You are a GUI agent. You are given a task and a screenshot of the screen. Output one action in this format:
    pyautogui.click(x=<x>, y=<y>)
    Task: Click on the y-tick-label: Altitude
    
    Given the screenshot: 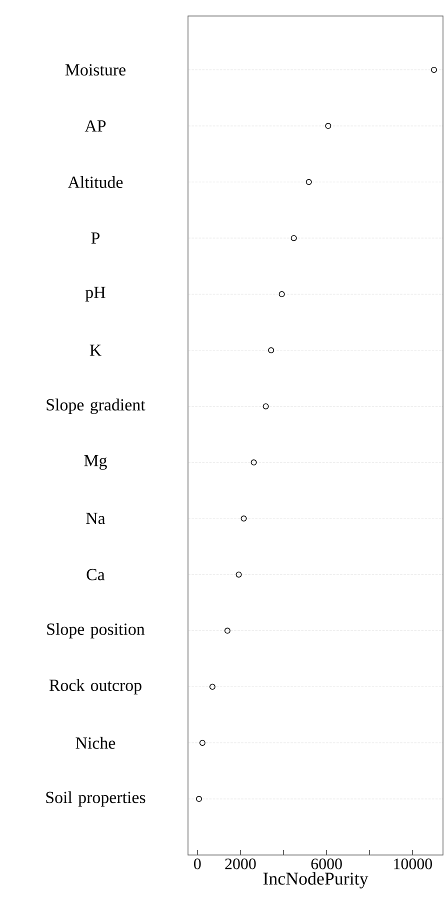 What is the action you would take?
    pyautogui.click(x=95, y=182)
    